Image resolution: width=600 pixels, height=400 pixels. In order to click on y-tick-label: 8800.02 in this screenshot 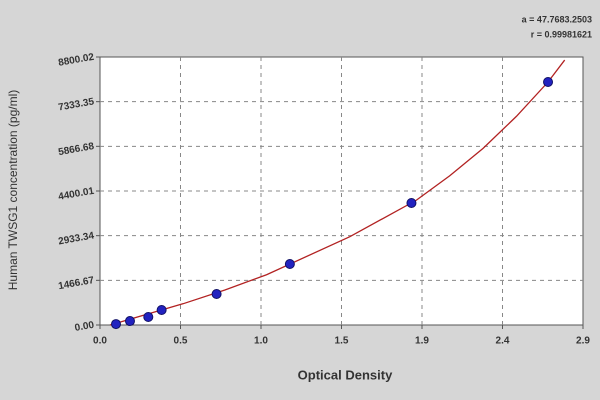, I will do `click(76, 60)`.